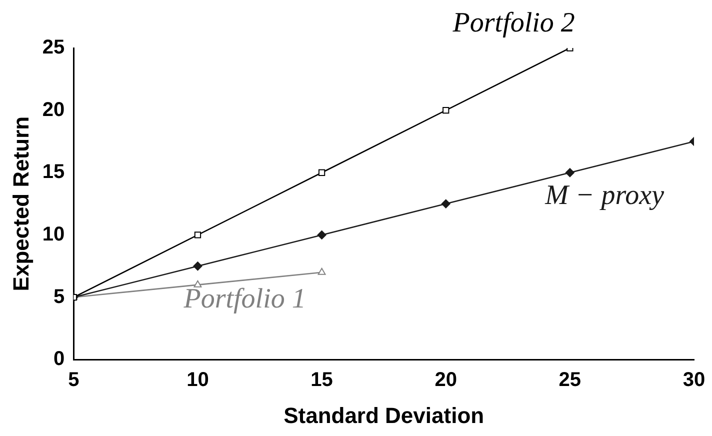 This screenshot has width=712, height=436. Describe the element at coordinates (604, 195) in the screenshot. I see `series-label: M − proxy` at that location.